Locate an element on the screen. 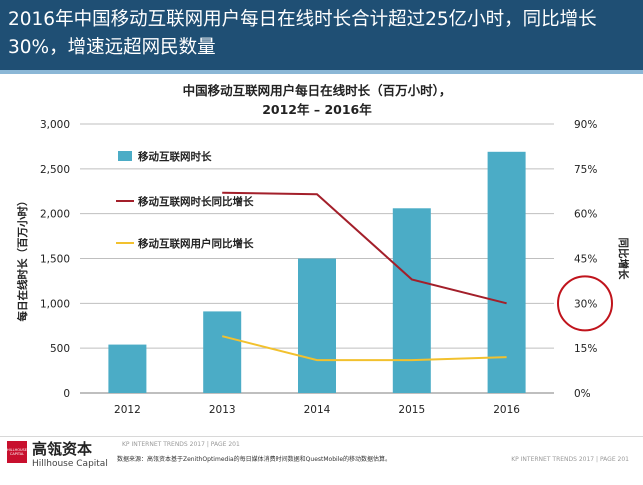  y-tick-label: 3,000 is located at coordinates (55, 125).